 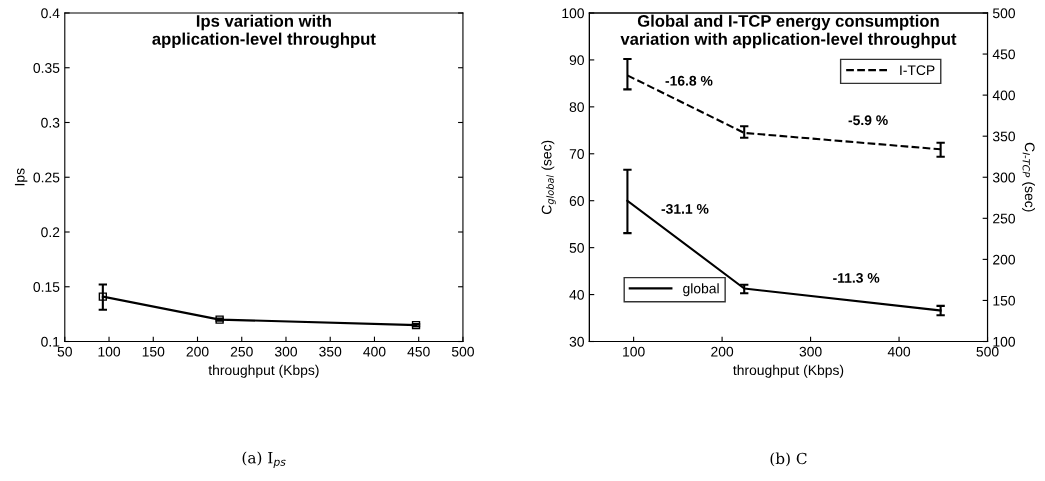 I want to click on text: (b) C, so click(x=788, y=459).